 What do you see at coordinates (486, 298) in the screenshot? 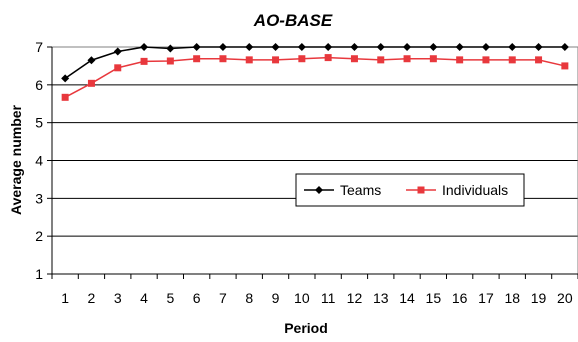
I see `x-tick-label: 17` at bounding box center [486, 298].